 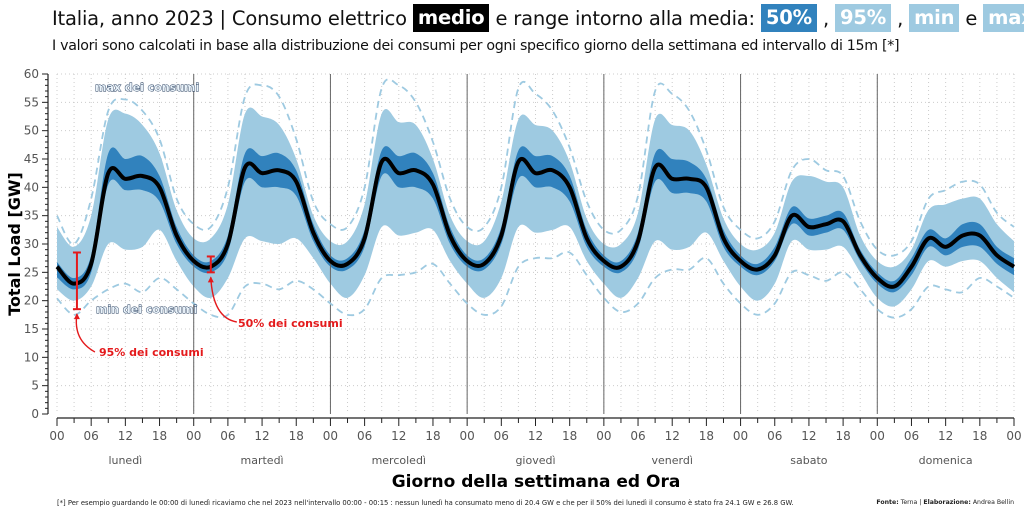 I want to click on label-50: 50% dei consumi, so click(x=290, y=323).